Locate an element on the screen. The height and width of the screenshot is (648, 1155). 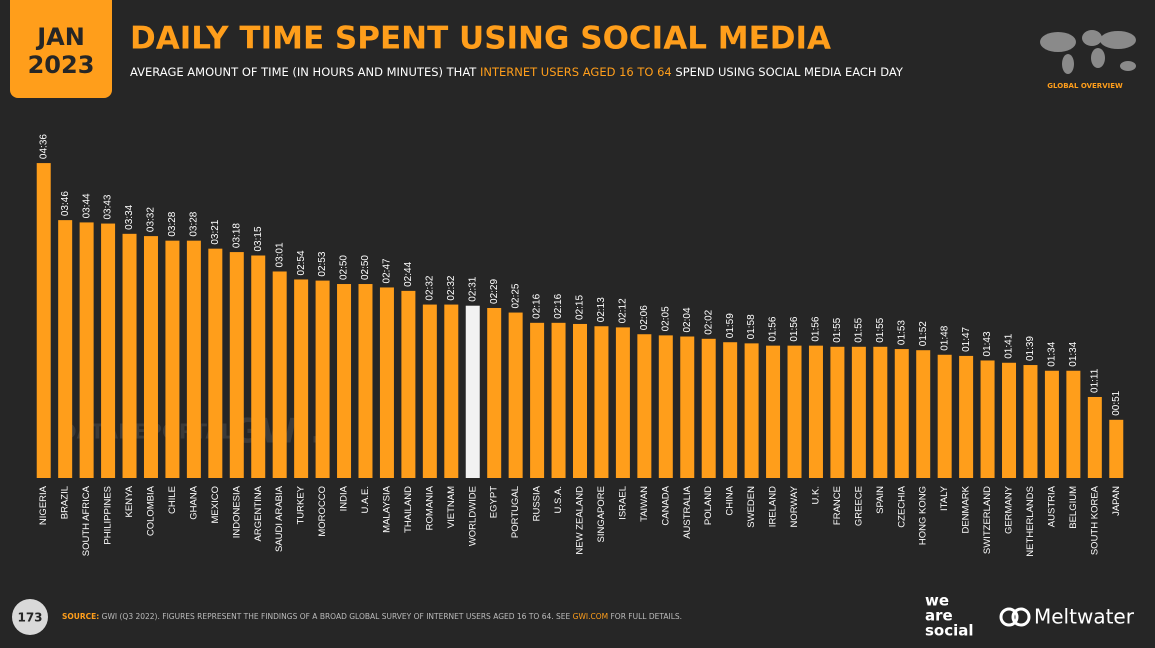
page-number: 173 is located at coordinates (29, 618).